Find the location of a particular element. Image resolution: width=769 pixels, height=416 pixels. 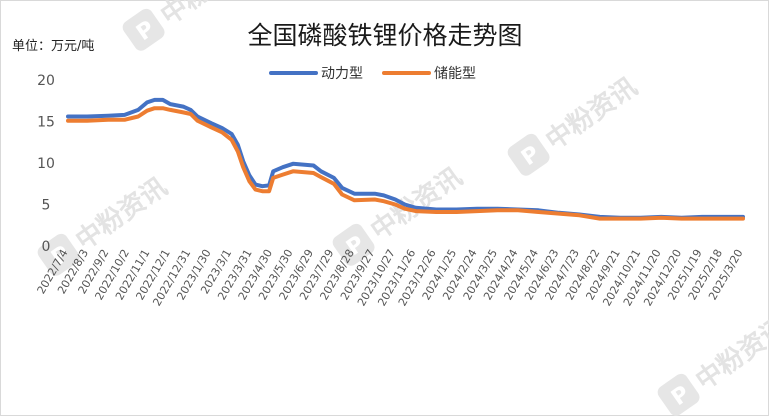

chart-title: 全国磷酸铁锂价格走势图 is located at coordinates (384, 35).